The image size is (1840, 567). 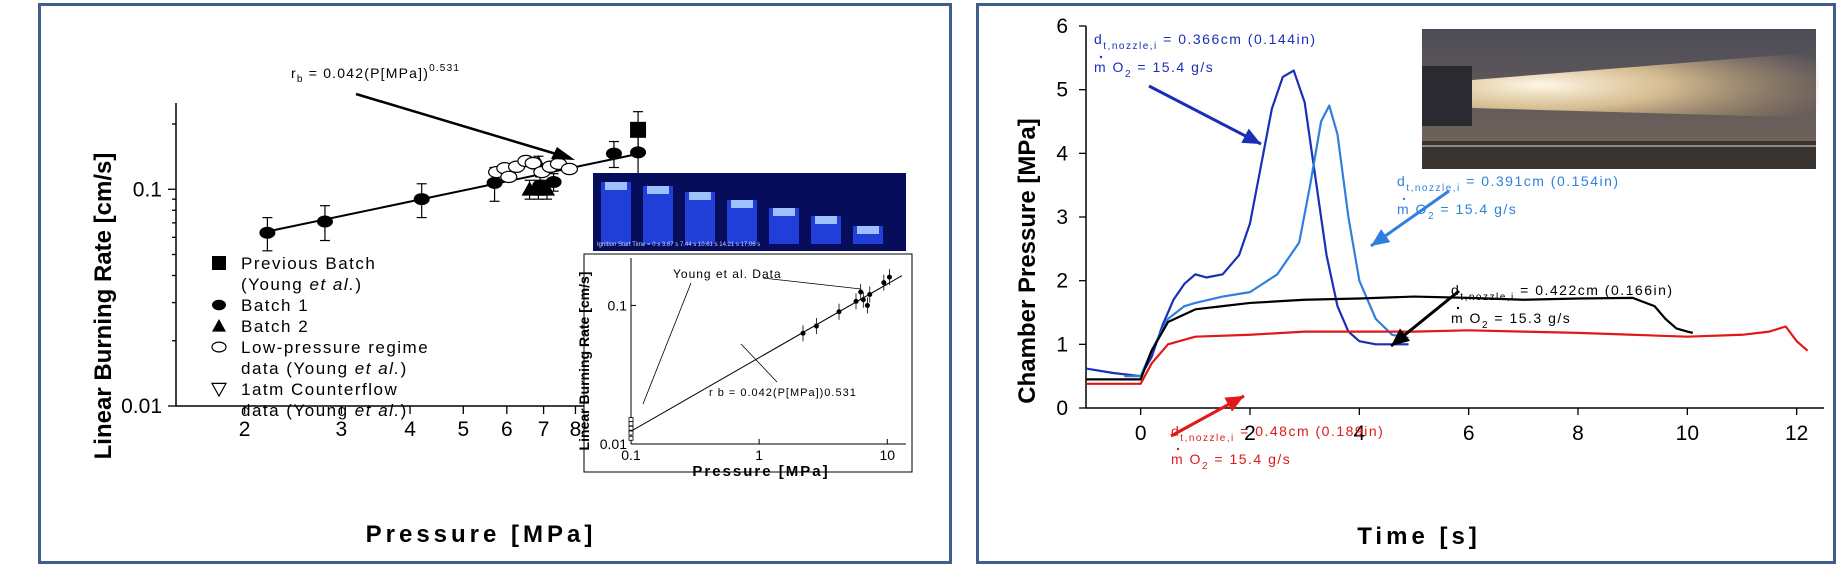 What do you see at coordinates (887, 455) in the screenshot?
I see `inset-x-tick-label: 10` at bounding box center [887, 455].